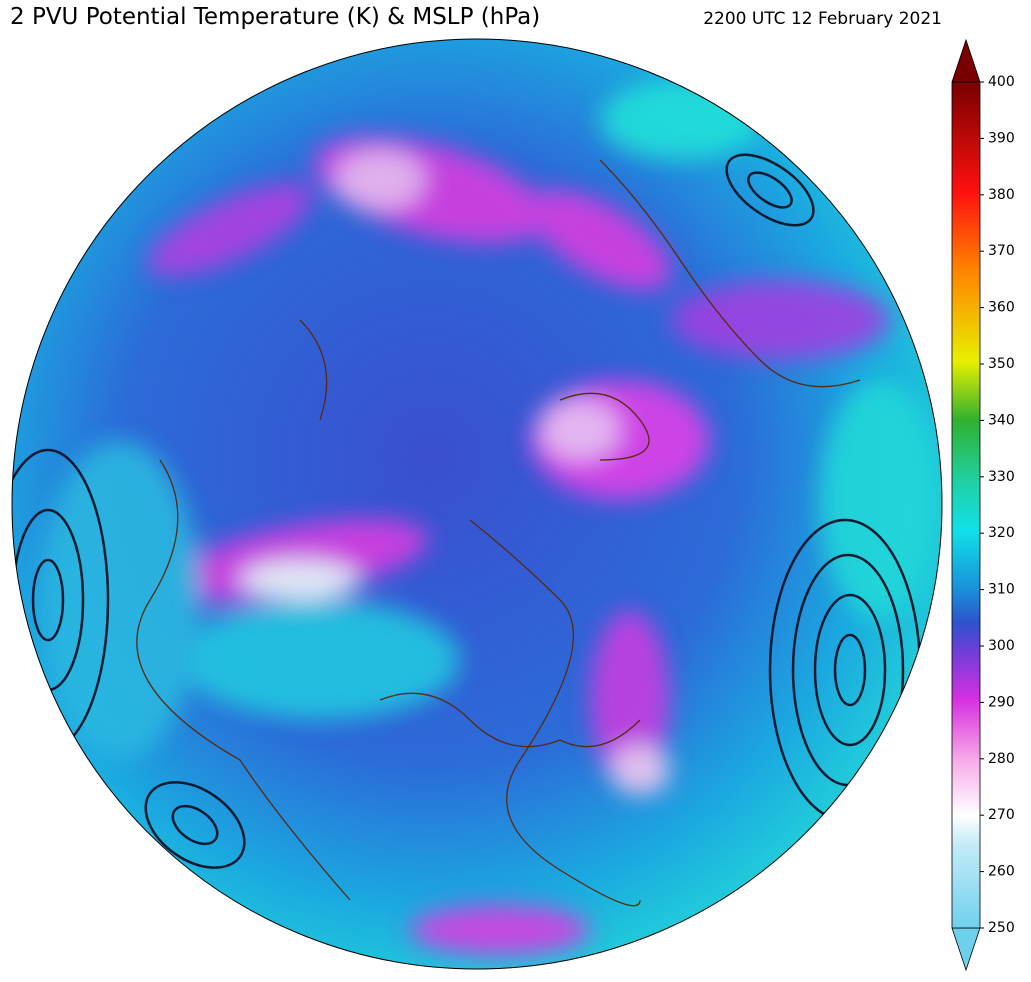  What do you see at coordinates (1001, 477) in the screenshot?
I see `colorbar-tick-label: 330` at bounding box center [1001, 477].